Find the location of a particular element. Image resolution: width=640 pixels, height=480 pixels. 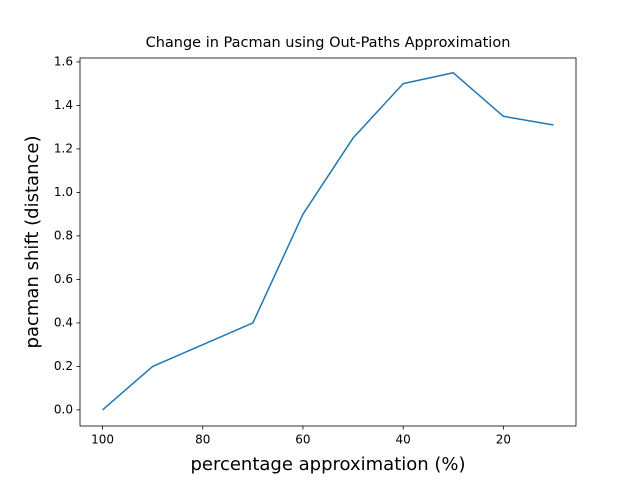

y-tick-label: 1.0 is located at coordinates (63, 192).